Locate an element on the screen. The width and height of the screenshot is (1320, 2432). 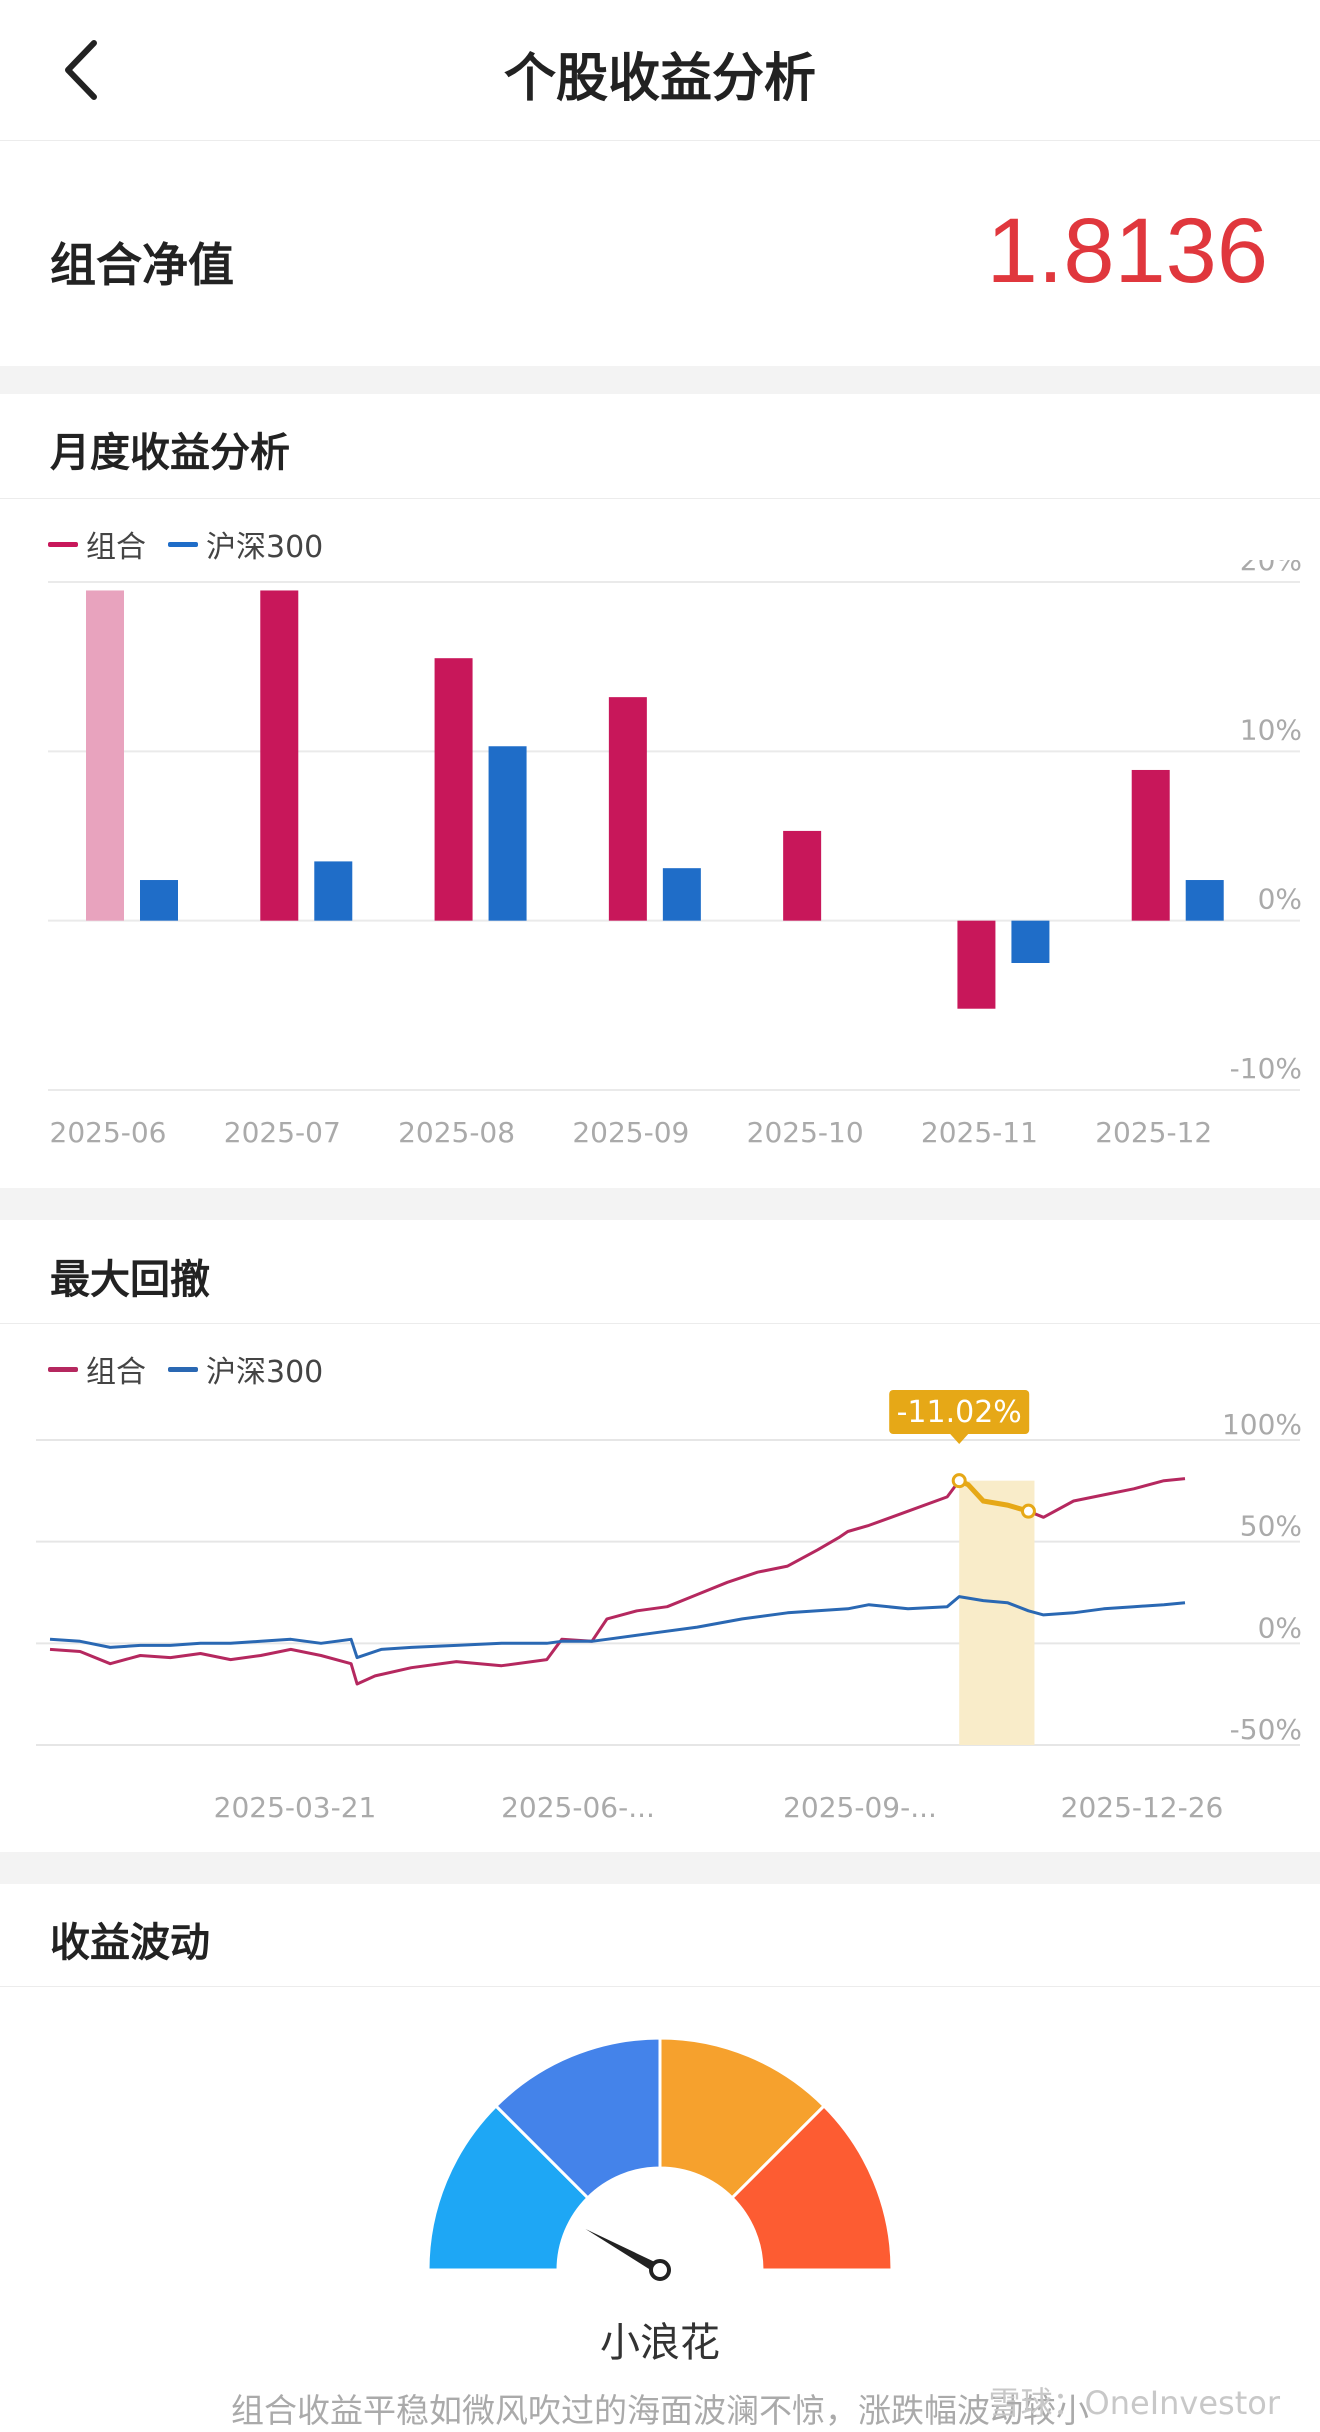
y-tick-label: 100% is located at coordinates (1262, 1424).